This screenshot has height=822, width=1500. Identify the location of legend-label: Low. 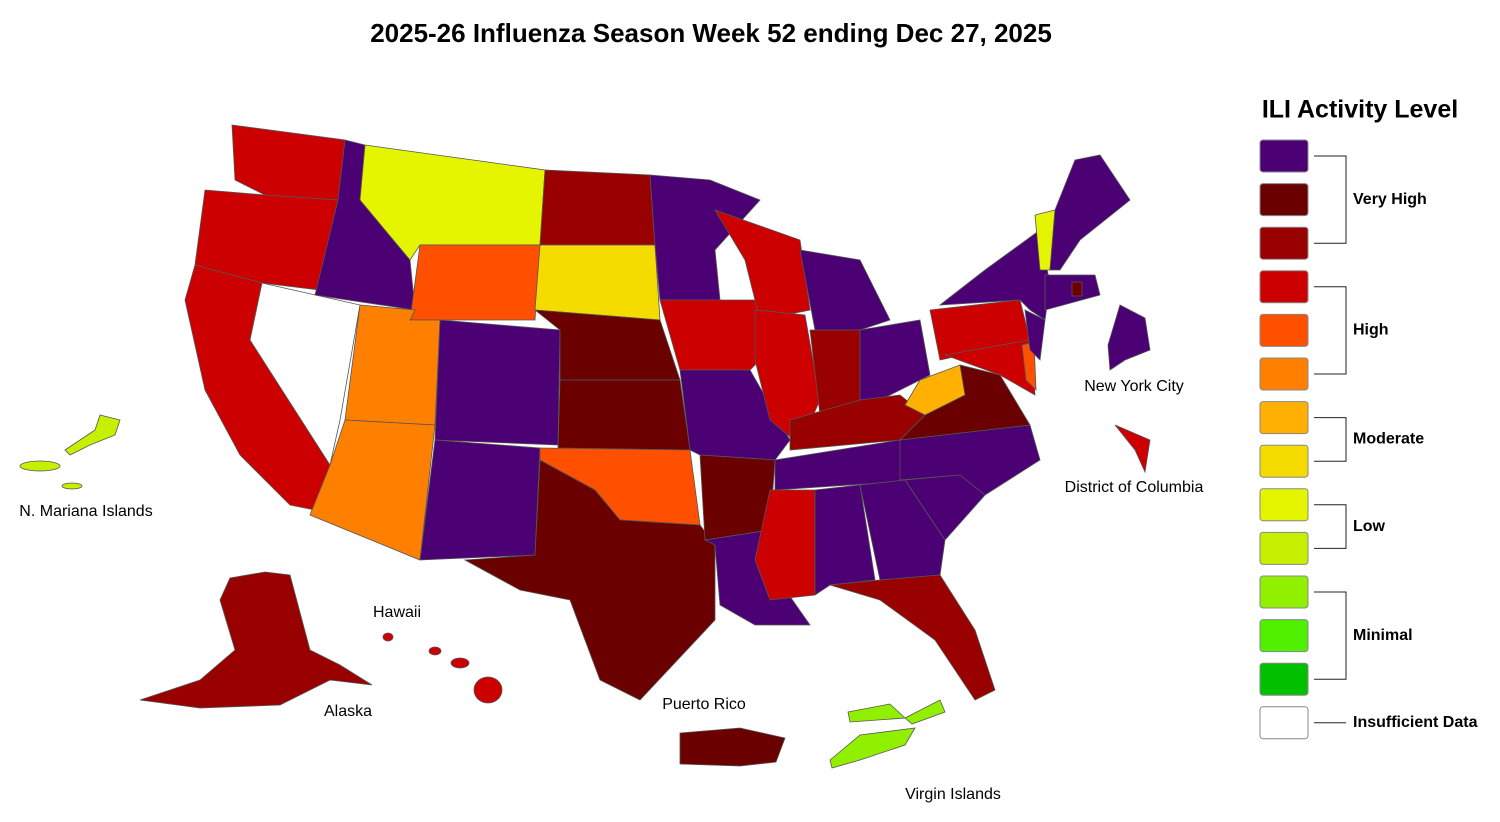
(1369, 526).